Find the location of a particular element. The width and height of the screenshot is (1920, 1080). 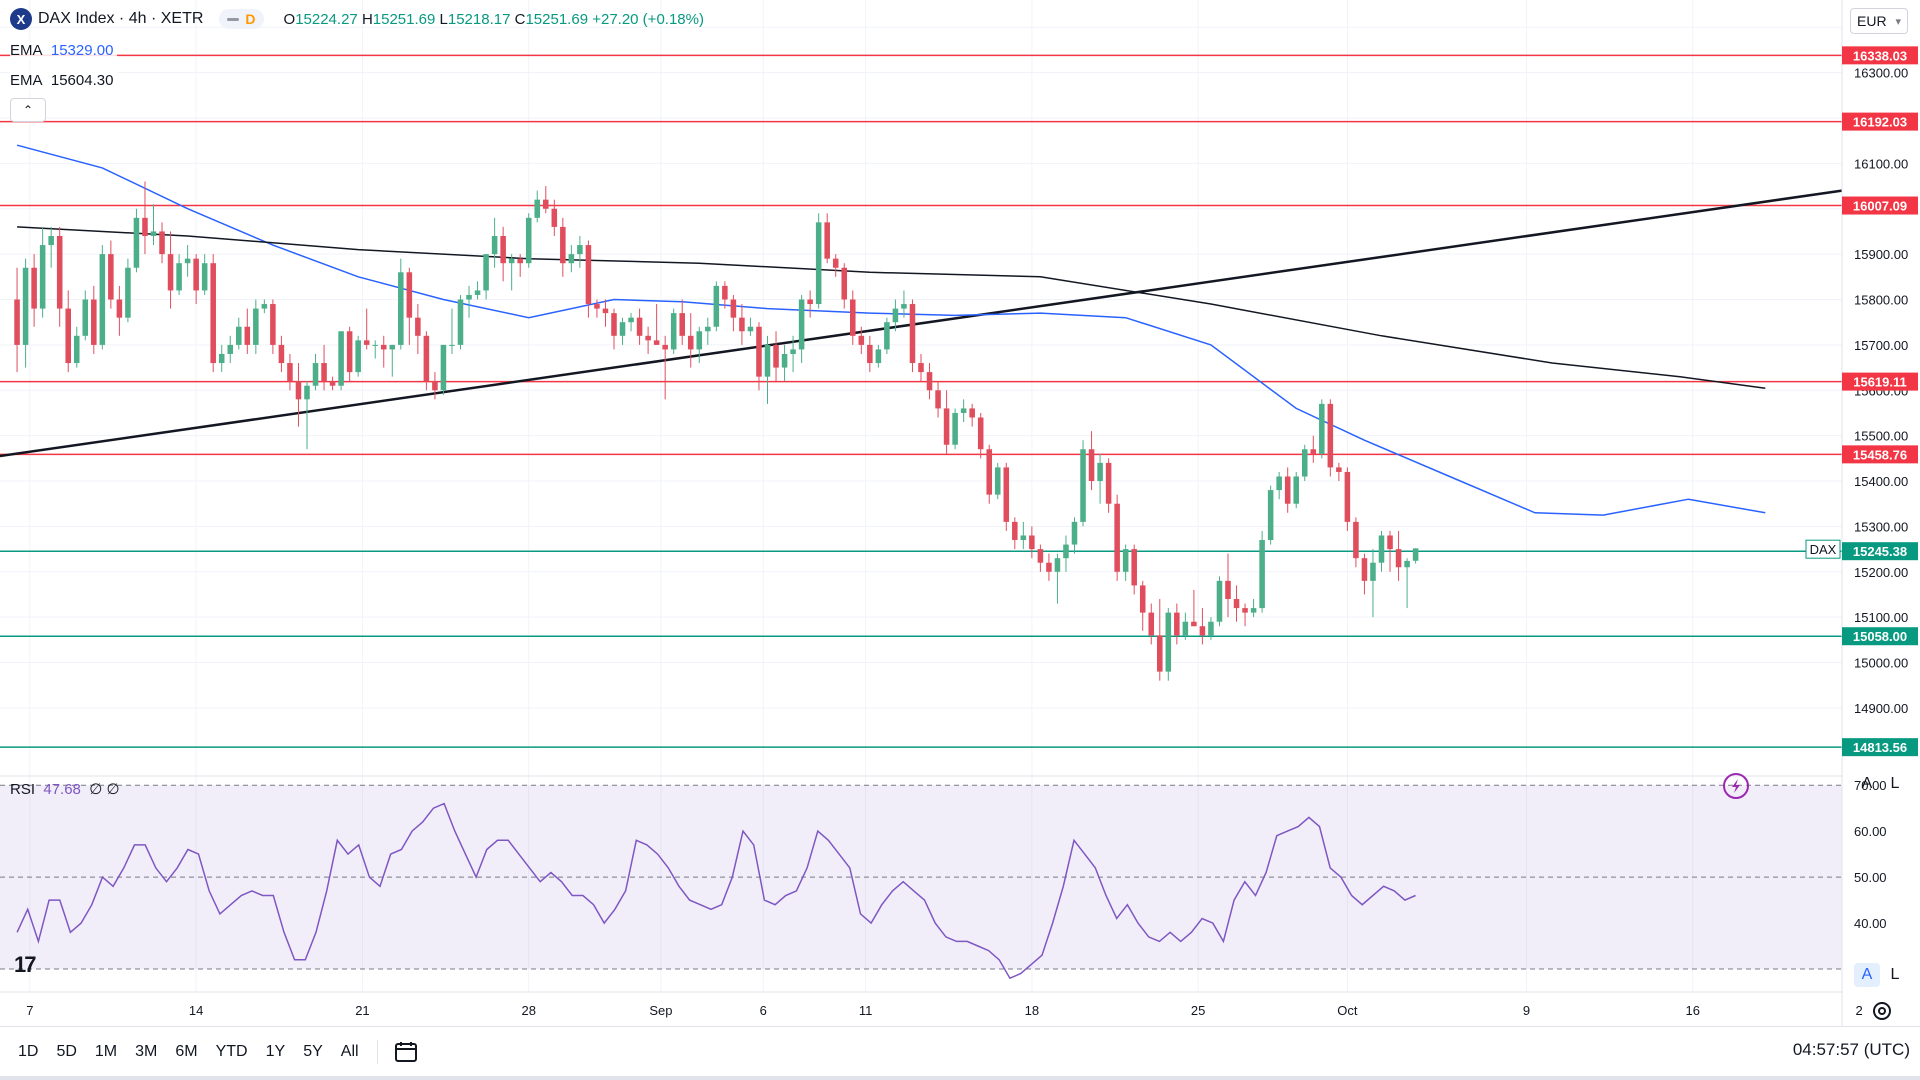

time-tick-label: 6 is located at coordinates (763, 1010).